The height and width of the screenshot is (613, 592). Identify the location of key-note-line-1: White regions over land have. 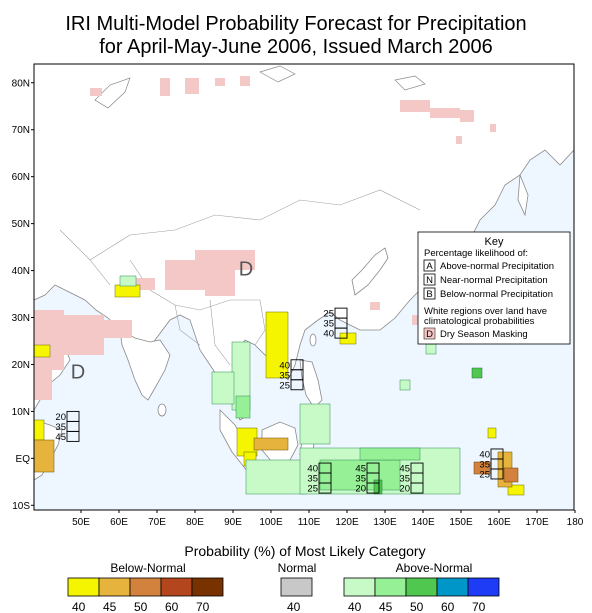
(485, 311).